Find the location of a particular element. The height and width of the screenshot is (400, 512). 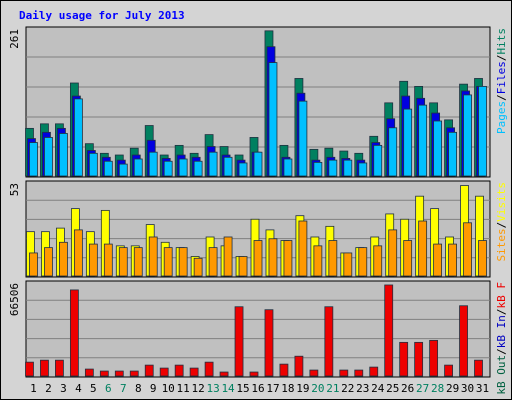

x-tick-label: 1 is located at coordinates (33, 388).